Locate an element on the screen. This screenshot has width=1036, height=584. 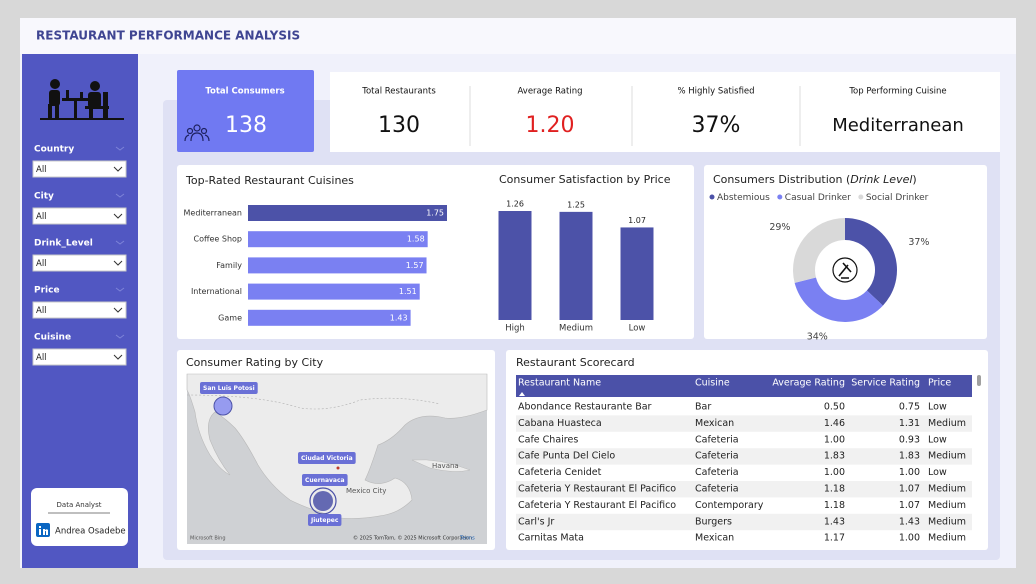
restaurant-icon is located at coordinates (82, 99).